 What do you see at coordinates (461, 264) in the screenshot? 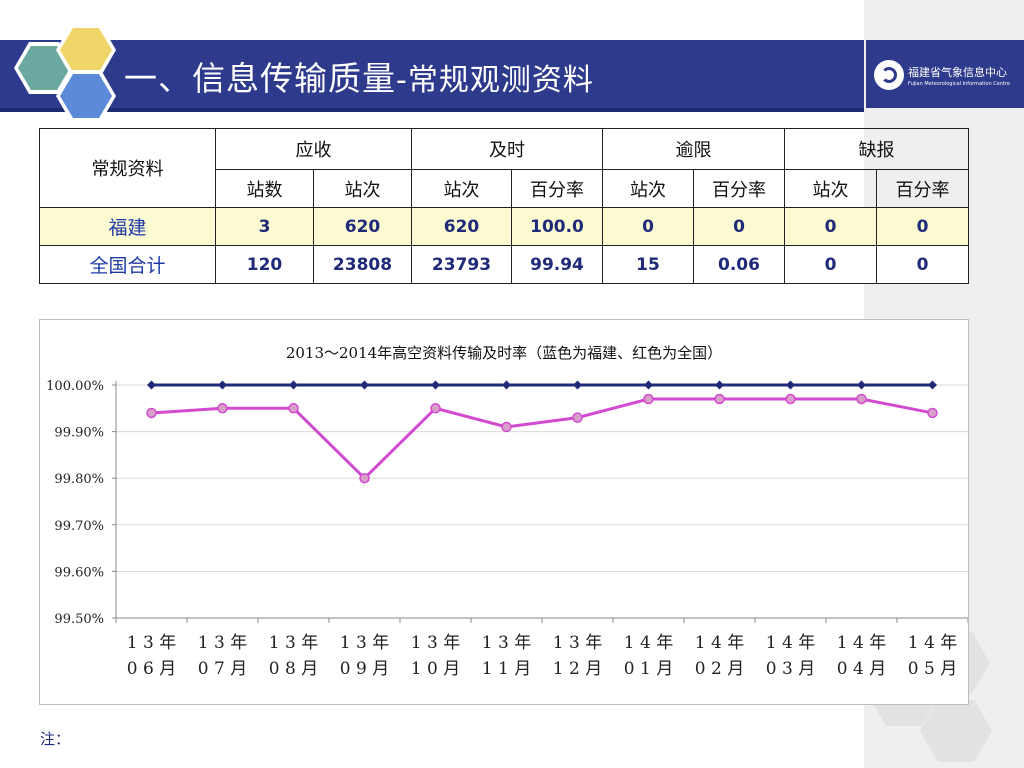
I see `table-cell: 23793` at bounding box center [461, 264].